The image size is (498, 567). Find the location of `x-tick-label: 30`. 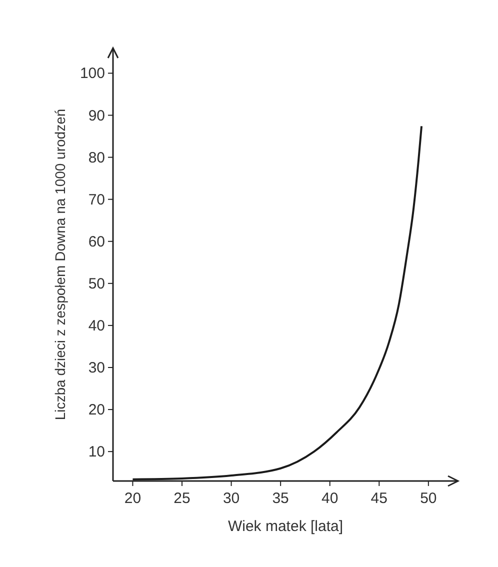

x-tick-label: 30 is located at coordinates (231, 498).